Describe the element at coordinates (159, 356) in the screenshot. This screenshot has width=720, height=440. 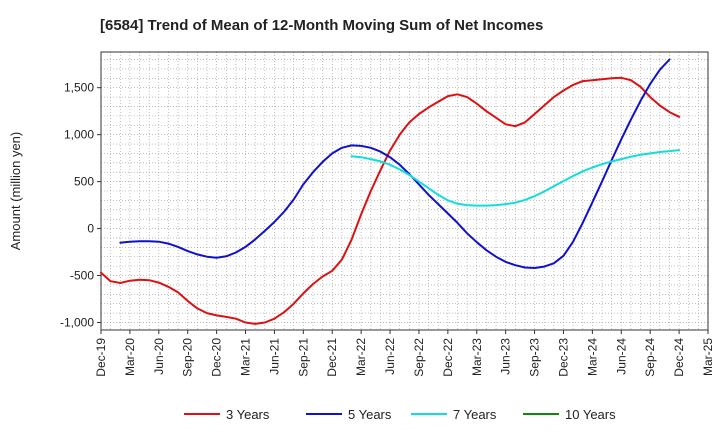
I see `x-tick-label: Jun-20` at that location.